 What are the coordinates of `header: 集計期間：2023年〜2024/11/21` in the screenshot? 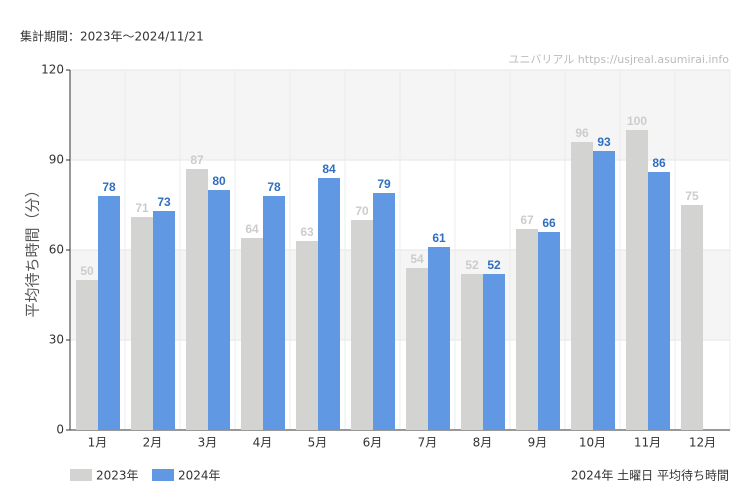 It's located at (112, 36).